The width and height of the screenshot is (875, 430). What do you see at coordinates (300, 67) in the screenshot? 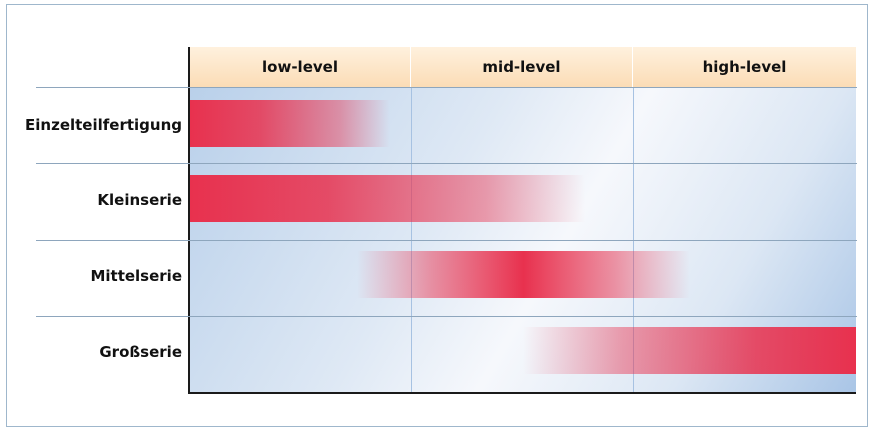
I see `column-header-low-level: low-level` at bounding box center [300, 67].